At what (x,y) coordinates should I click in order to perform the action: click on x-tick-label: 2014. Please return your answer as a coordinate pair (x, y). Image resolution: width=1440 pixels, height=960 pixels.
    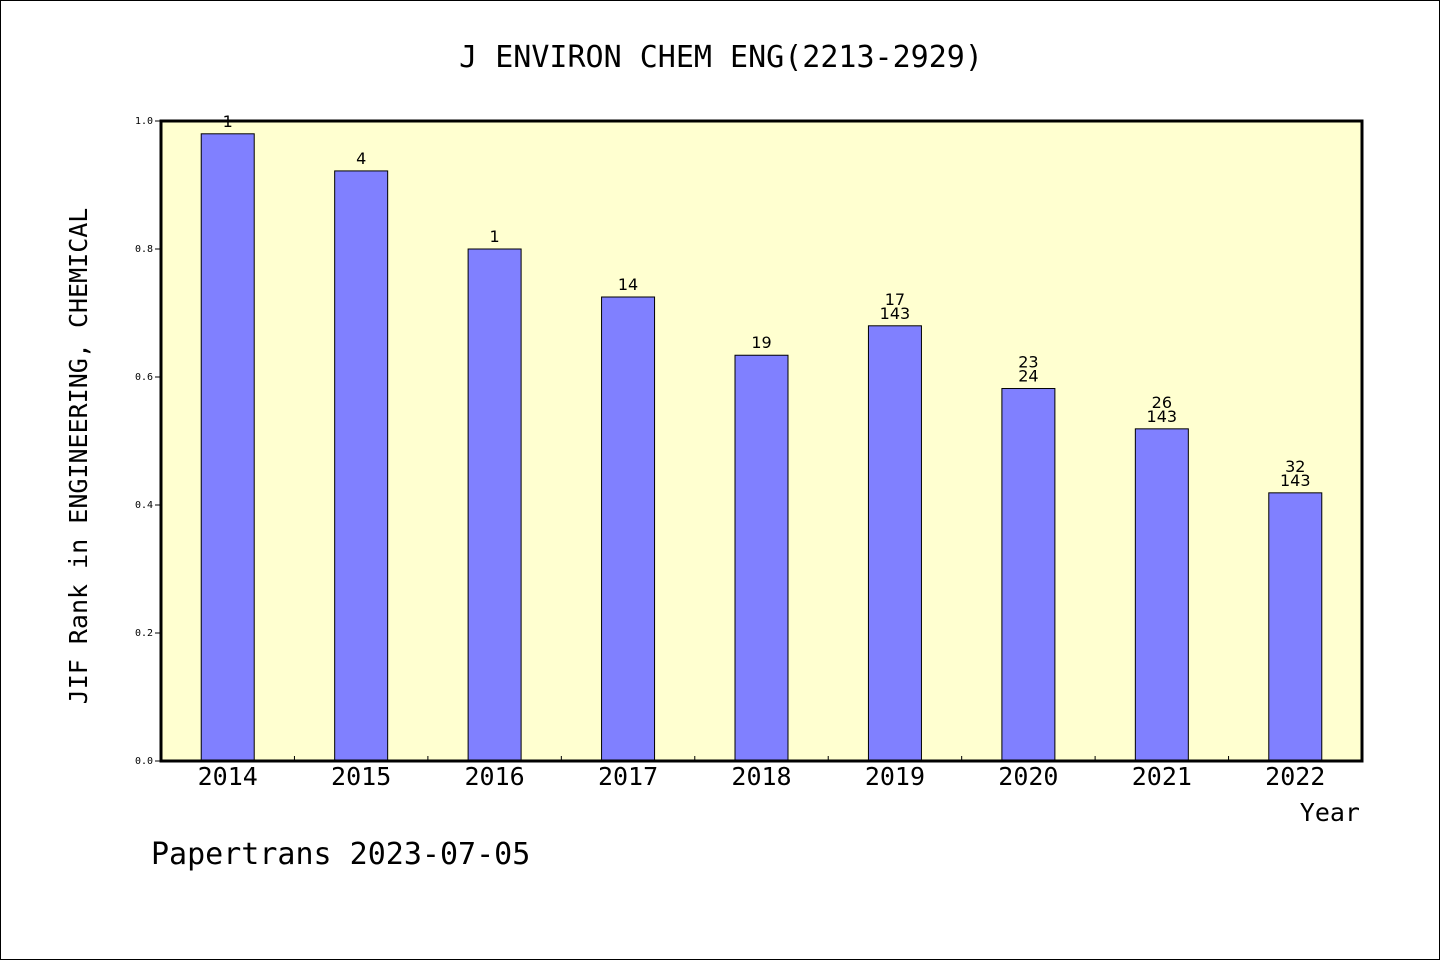
    Looking at the image, I should click on (228, 776).